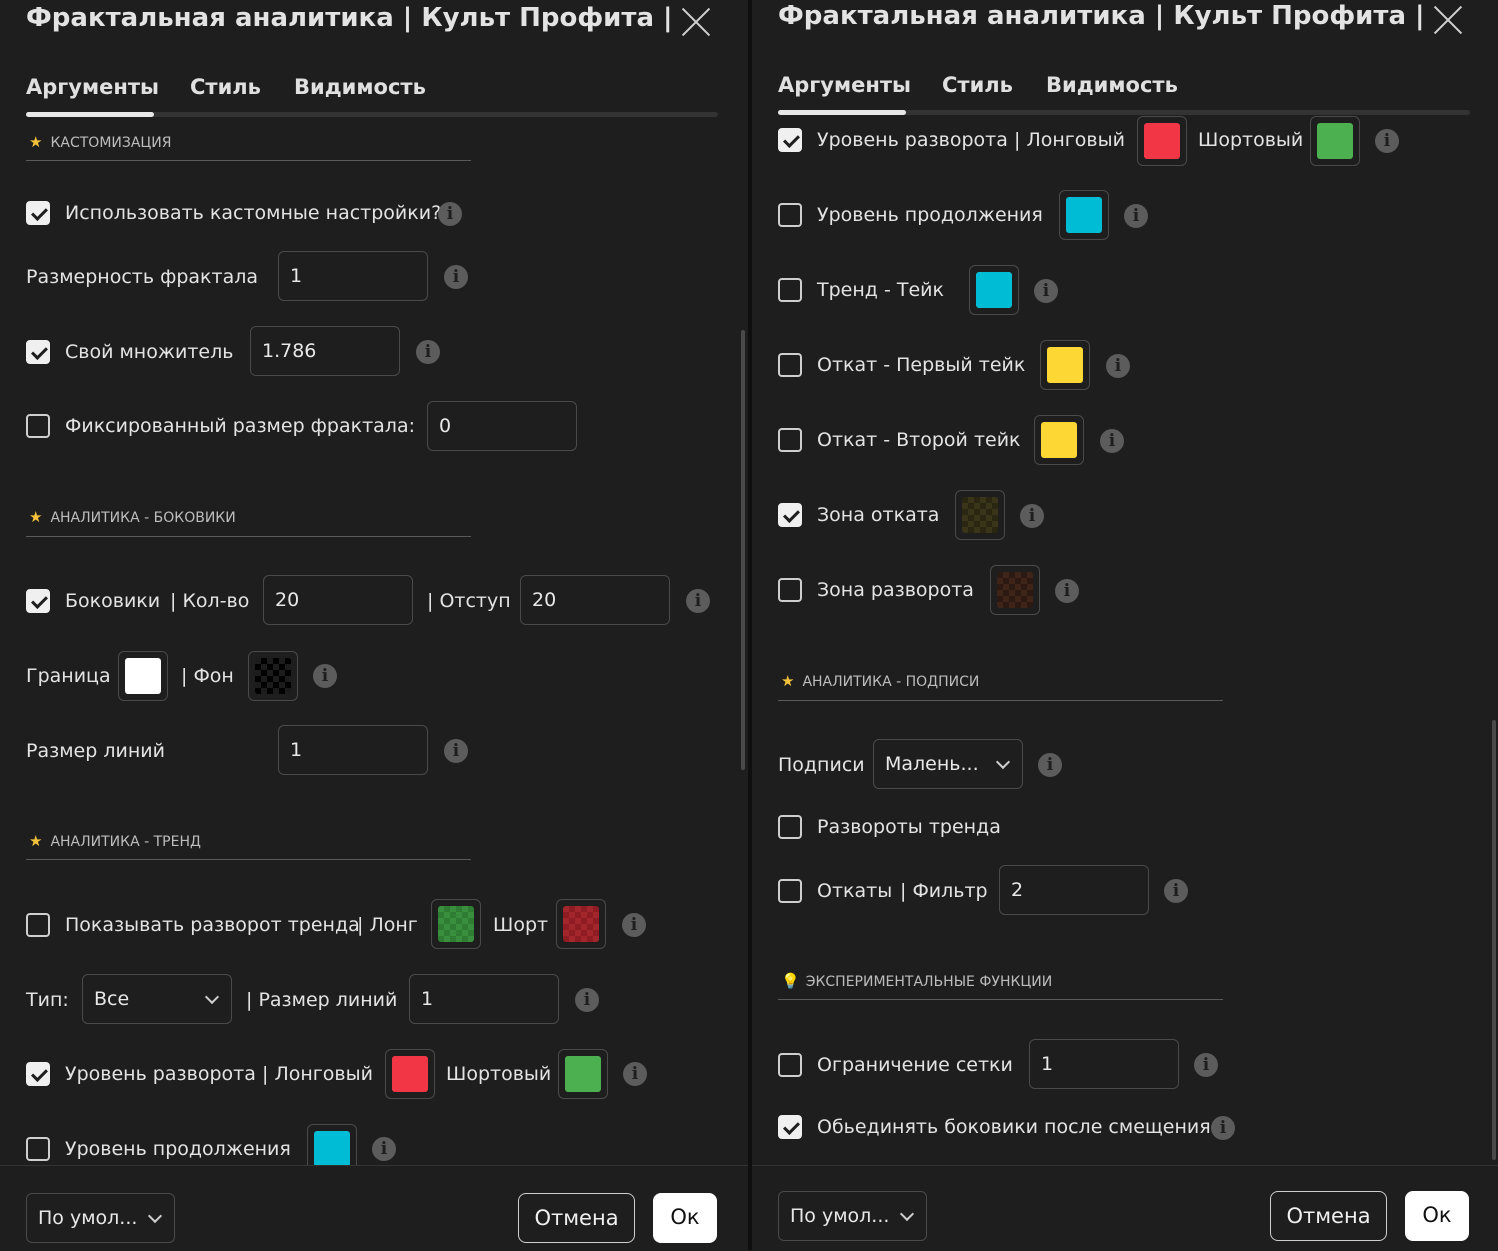 This screenshot has width=1498, height=1251. What do you see at coordinates (842, 112) in the screenshot?
I see `tab-indicator` at bounding box center [842, 112].